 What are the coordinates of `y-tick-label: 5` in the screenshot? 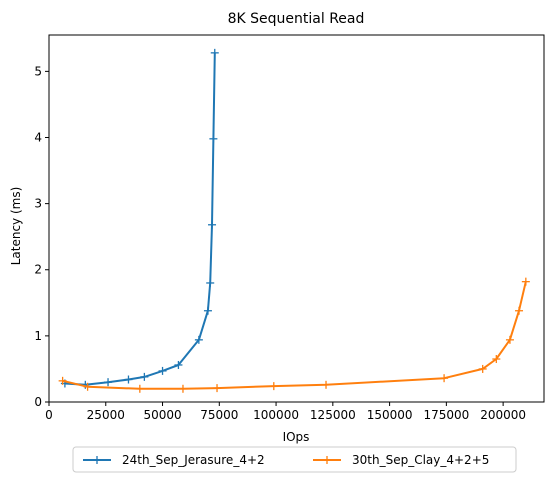 It's located at (38, 71).